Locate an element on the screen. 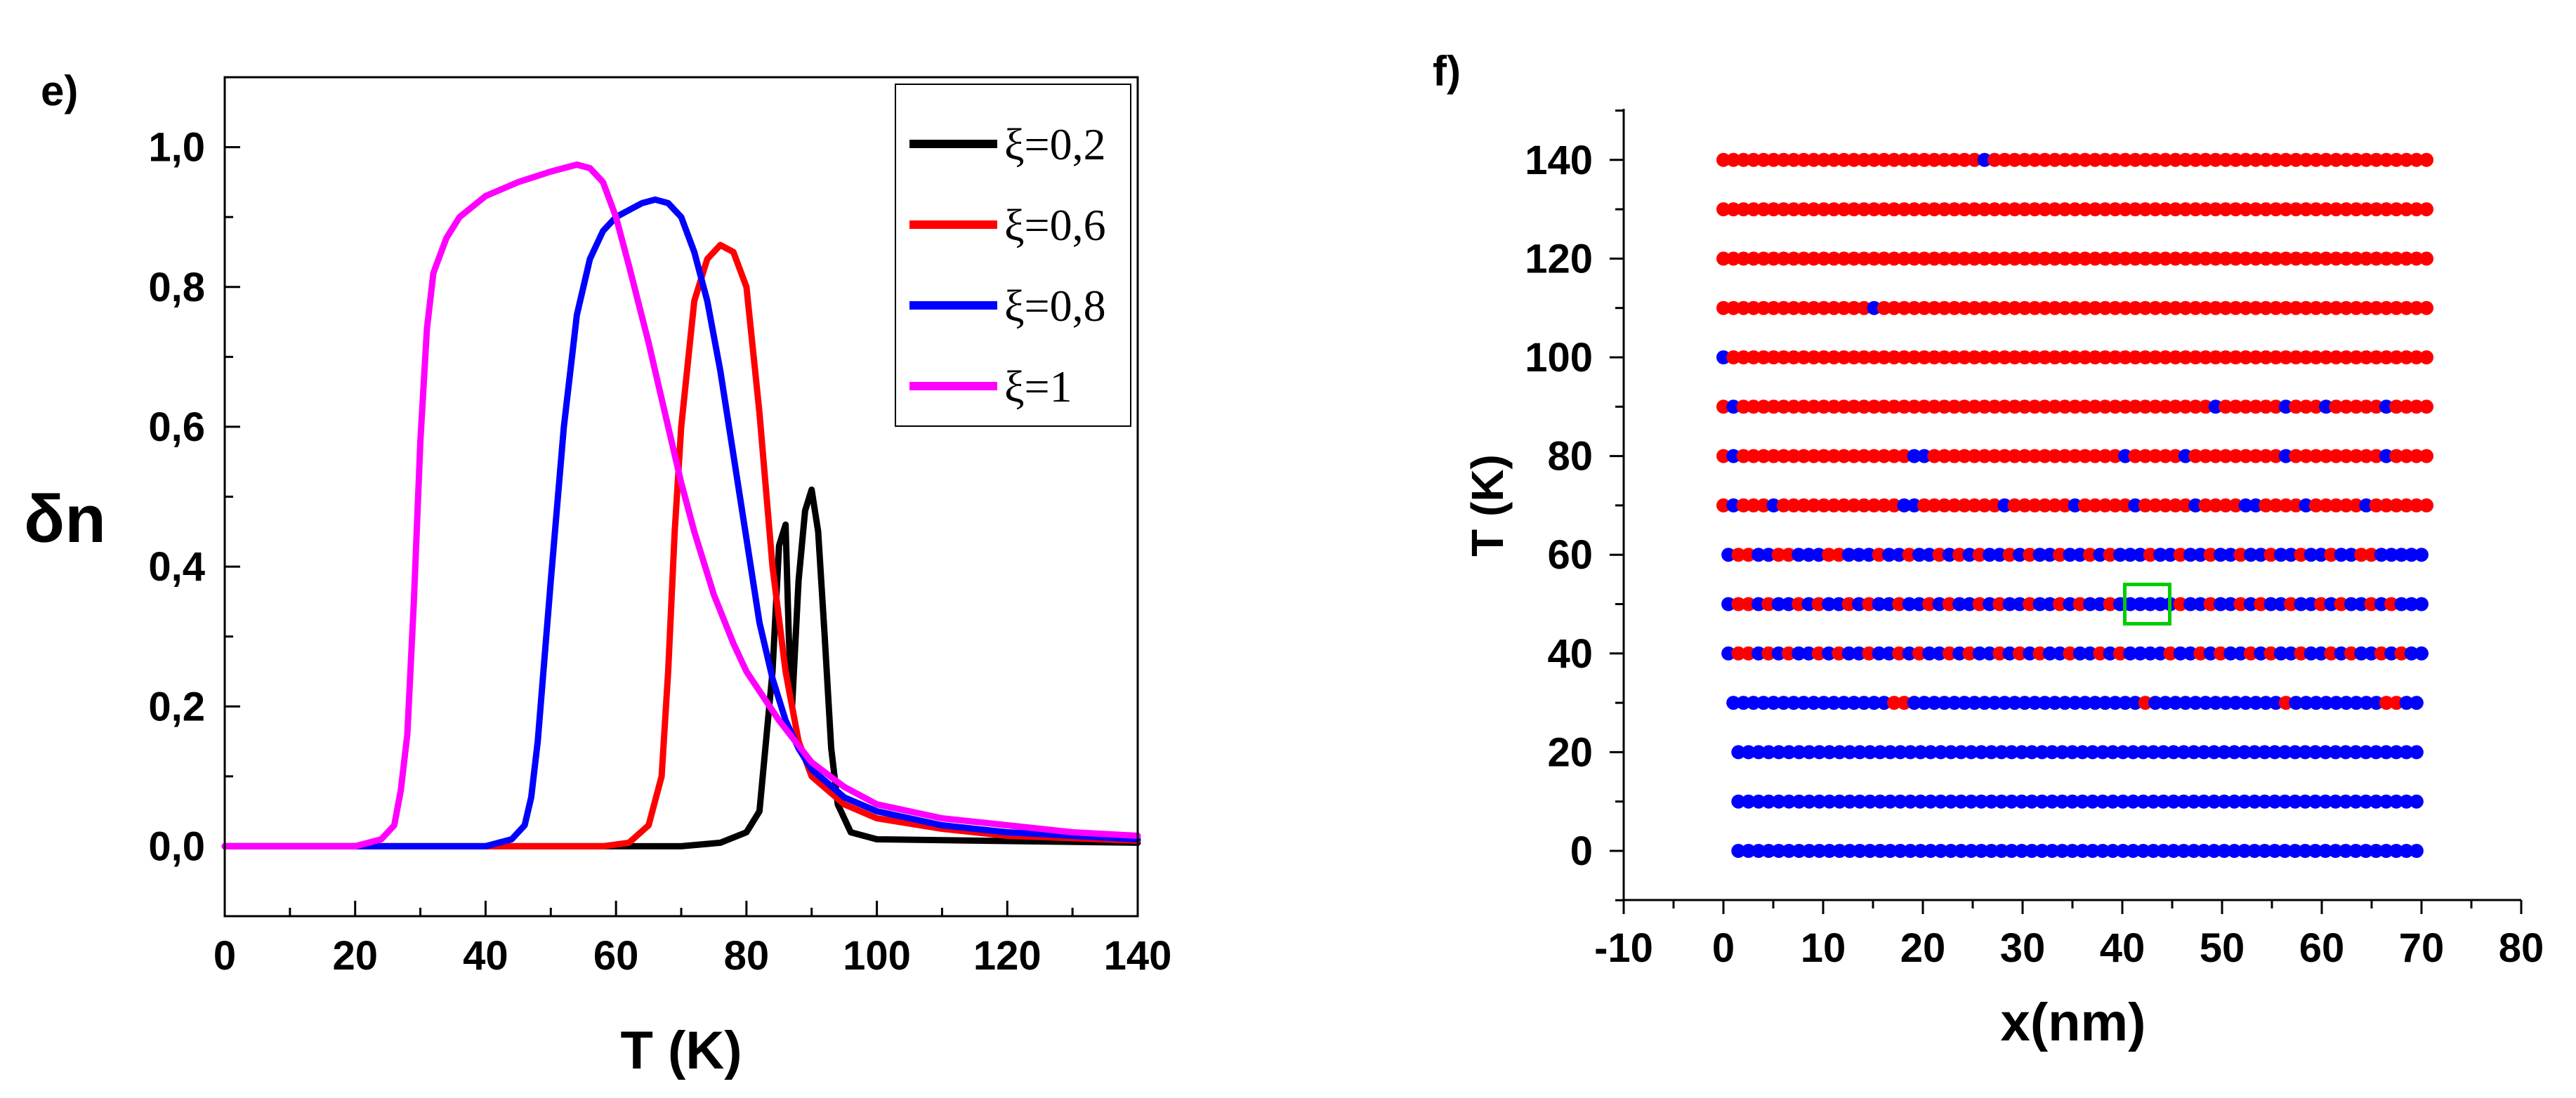 This screenshot has height=1098, width=2576. panel-f-x-tick-labels: -10 0 10 20 30 40 50 60 70 80 is located at coordinates (2069, 948).